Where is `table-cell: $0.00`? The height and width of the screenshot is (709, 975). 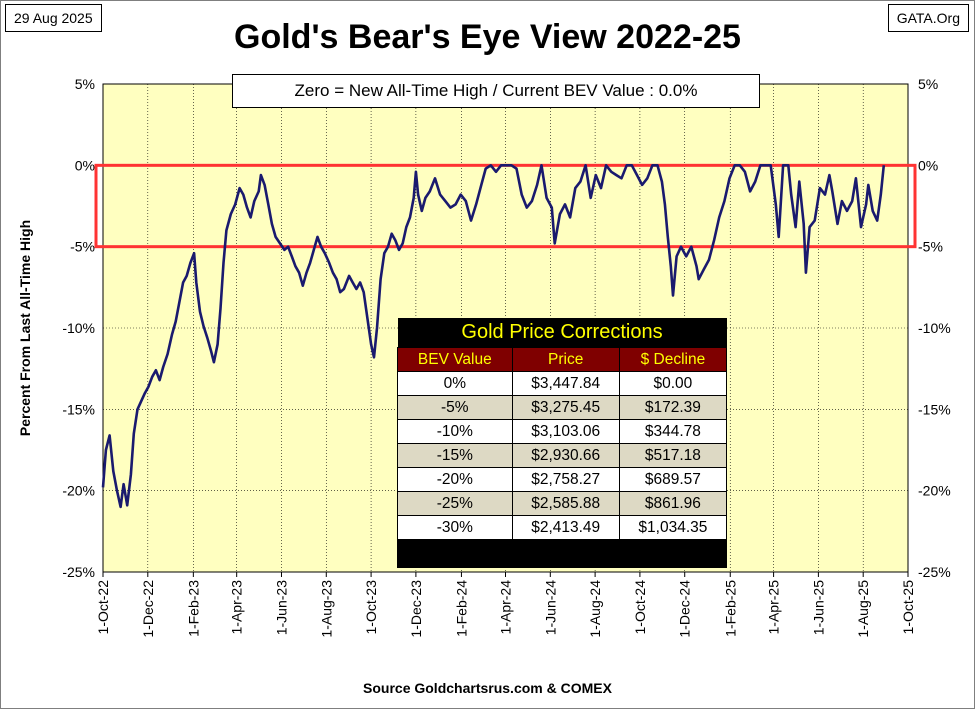 table-cell: $0.00 is located at coordinates (673, 383).